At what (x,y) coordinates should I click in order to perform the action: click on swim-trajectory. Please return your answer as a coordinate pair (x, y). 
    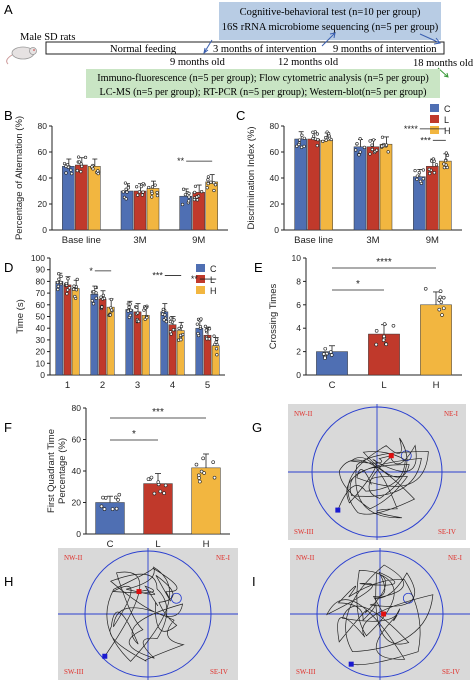
    Looking at the image, I should click on (144, 614).